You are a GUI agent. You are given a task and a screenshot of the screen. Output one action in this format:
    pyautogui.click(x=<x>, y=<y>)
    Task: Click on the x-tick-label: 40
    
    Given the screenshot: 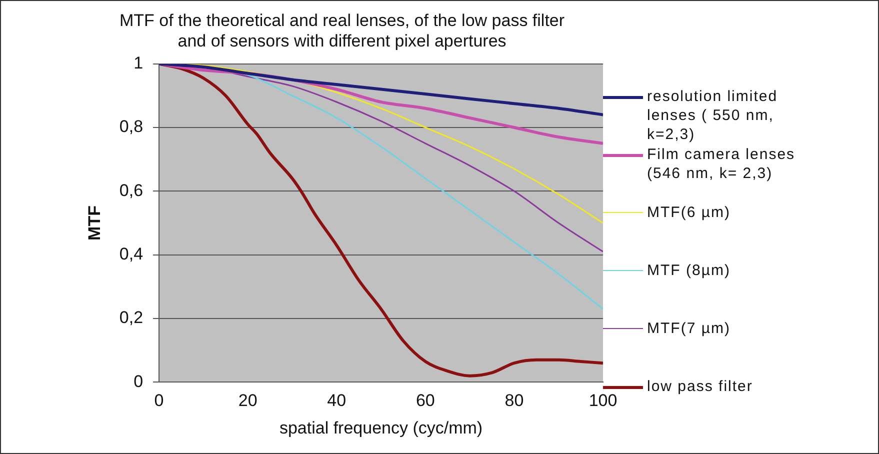 What is the action you would take?
    pyautogui.click(x=336, y=400)
    